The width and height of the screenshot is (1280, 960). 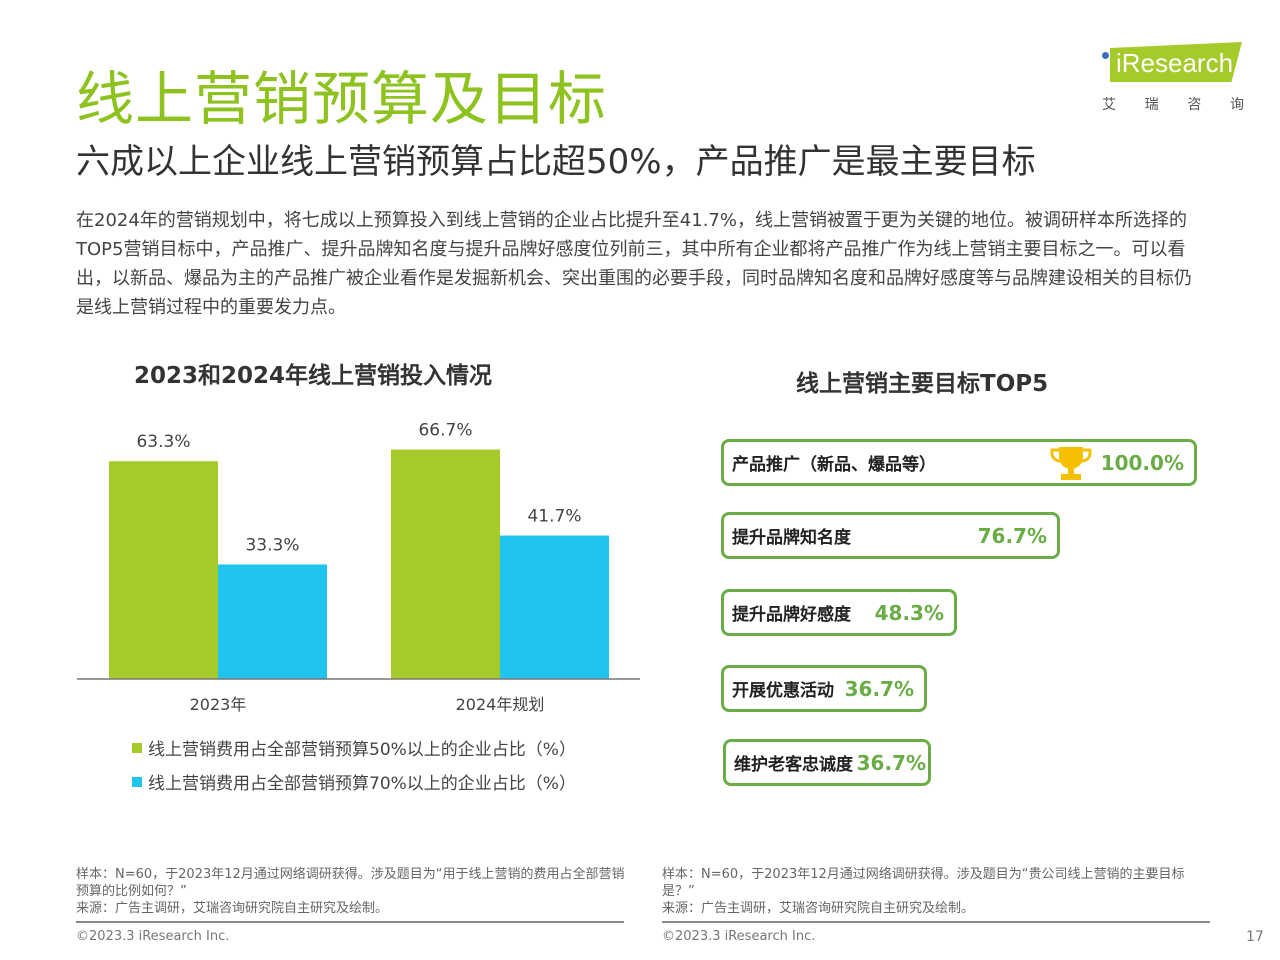 I want to click on legend-swatch-green, so click(x=137, y=747).